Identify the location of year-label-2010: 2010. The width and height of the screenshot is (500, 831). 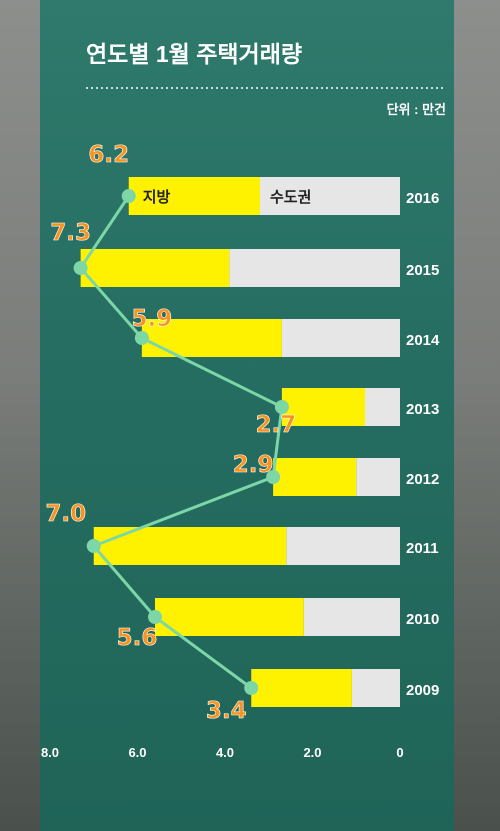
(422, 619).